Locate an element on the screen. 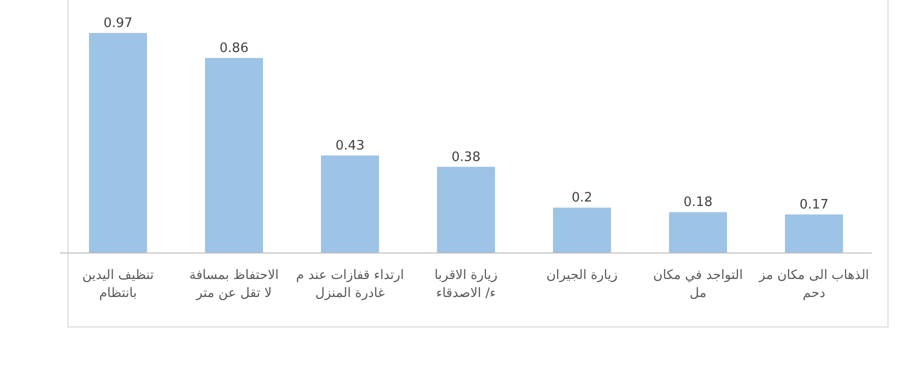 This screenshot has height=373, width=900. x-tick-label: التواجد في مكان مل is located at coordinates (698, 284).